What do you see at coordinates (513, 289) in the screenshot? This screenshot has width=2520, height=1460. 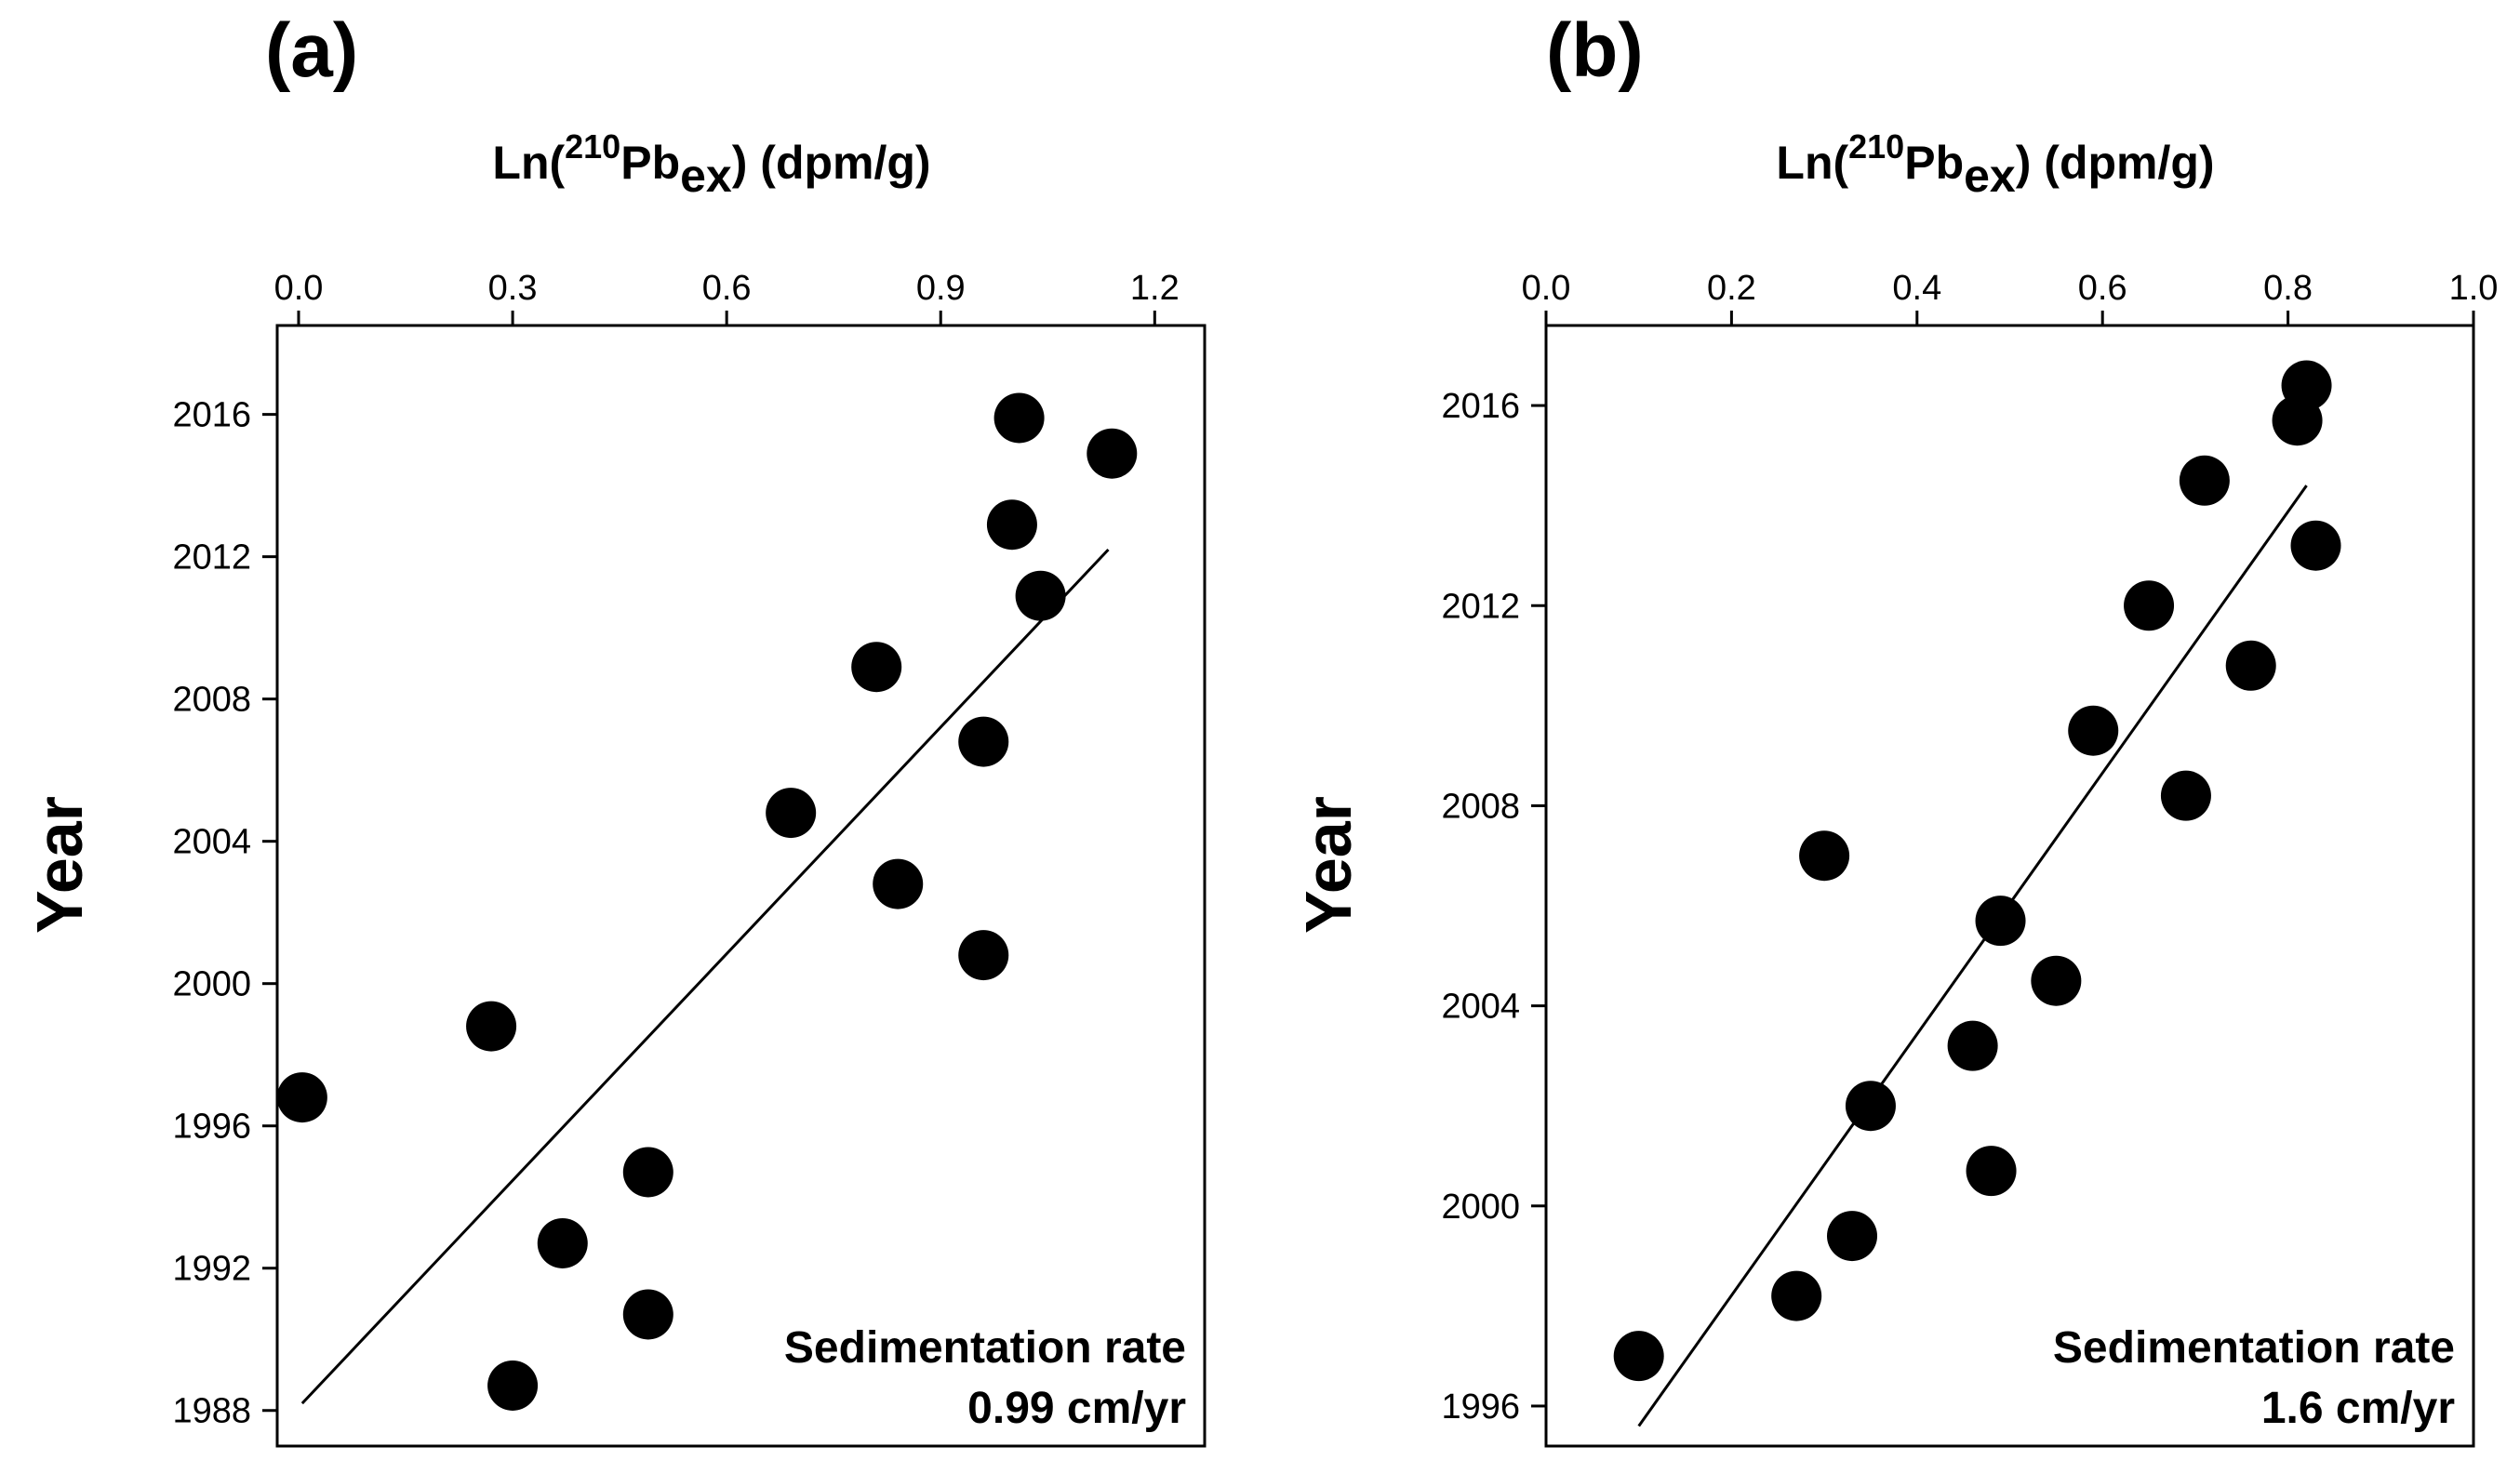 I see `panel-a-x-tick-label: 0.3` at bounding box center [513, 289].